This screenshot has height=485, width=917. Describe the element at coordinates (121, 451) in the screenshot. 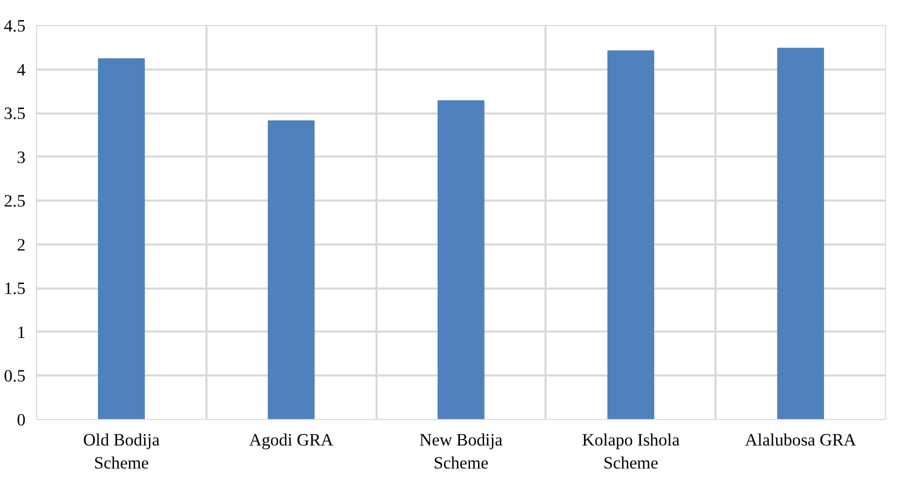

I see `x-tick-label: Old Bodija Scheme` at that location.